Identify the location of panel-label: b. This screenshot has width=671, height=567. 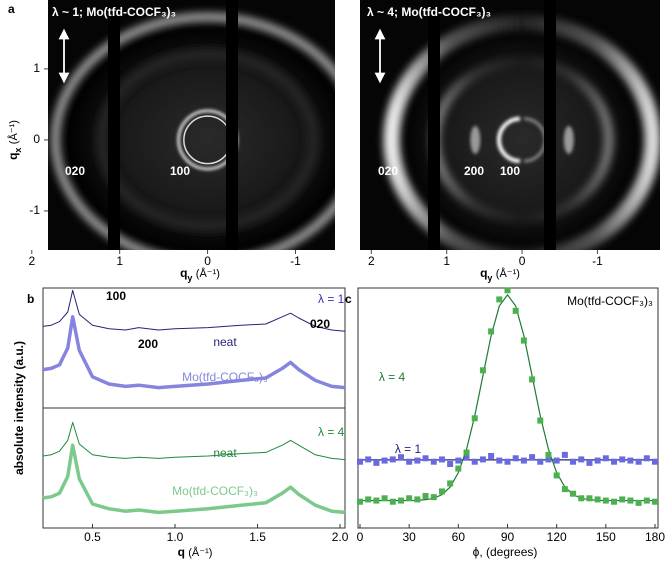
(30, 299).